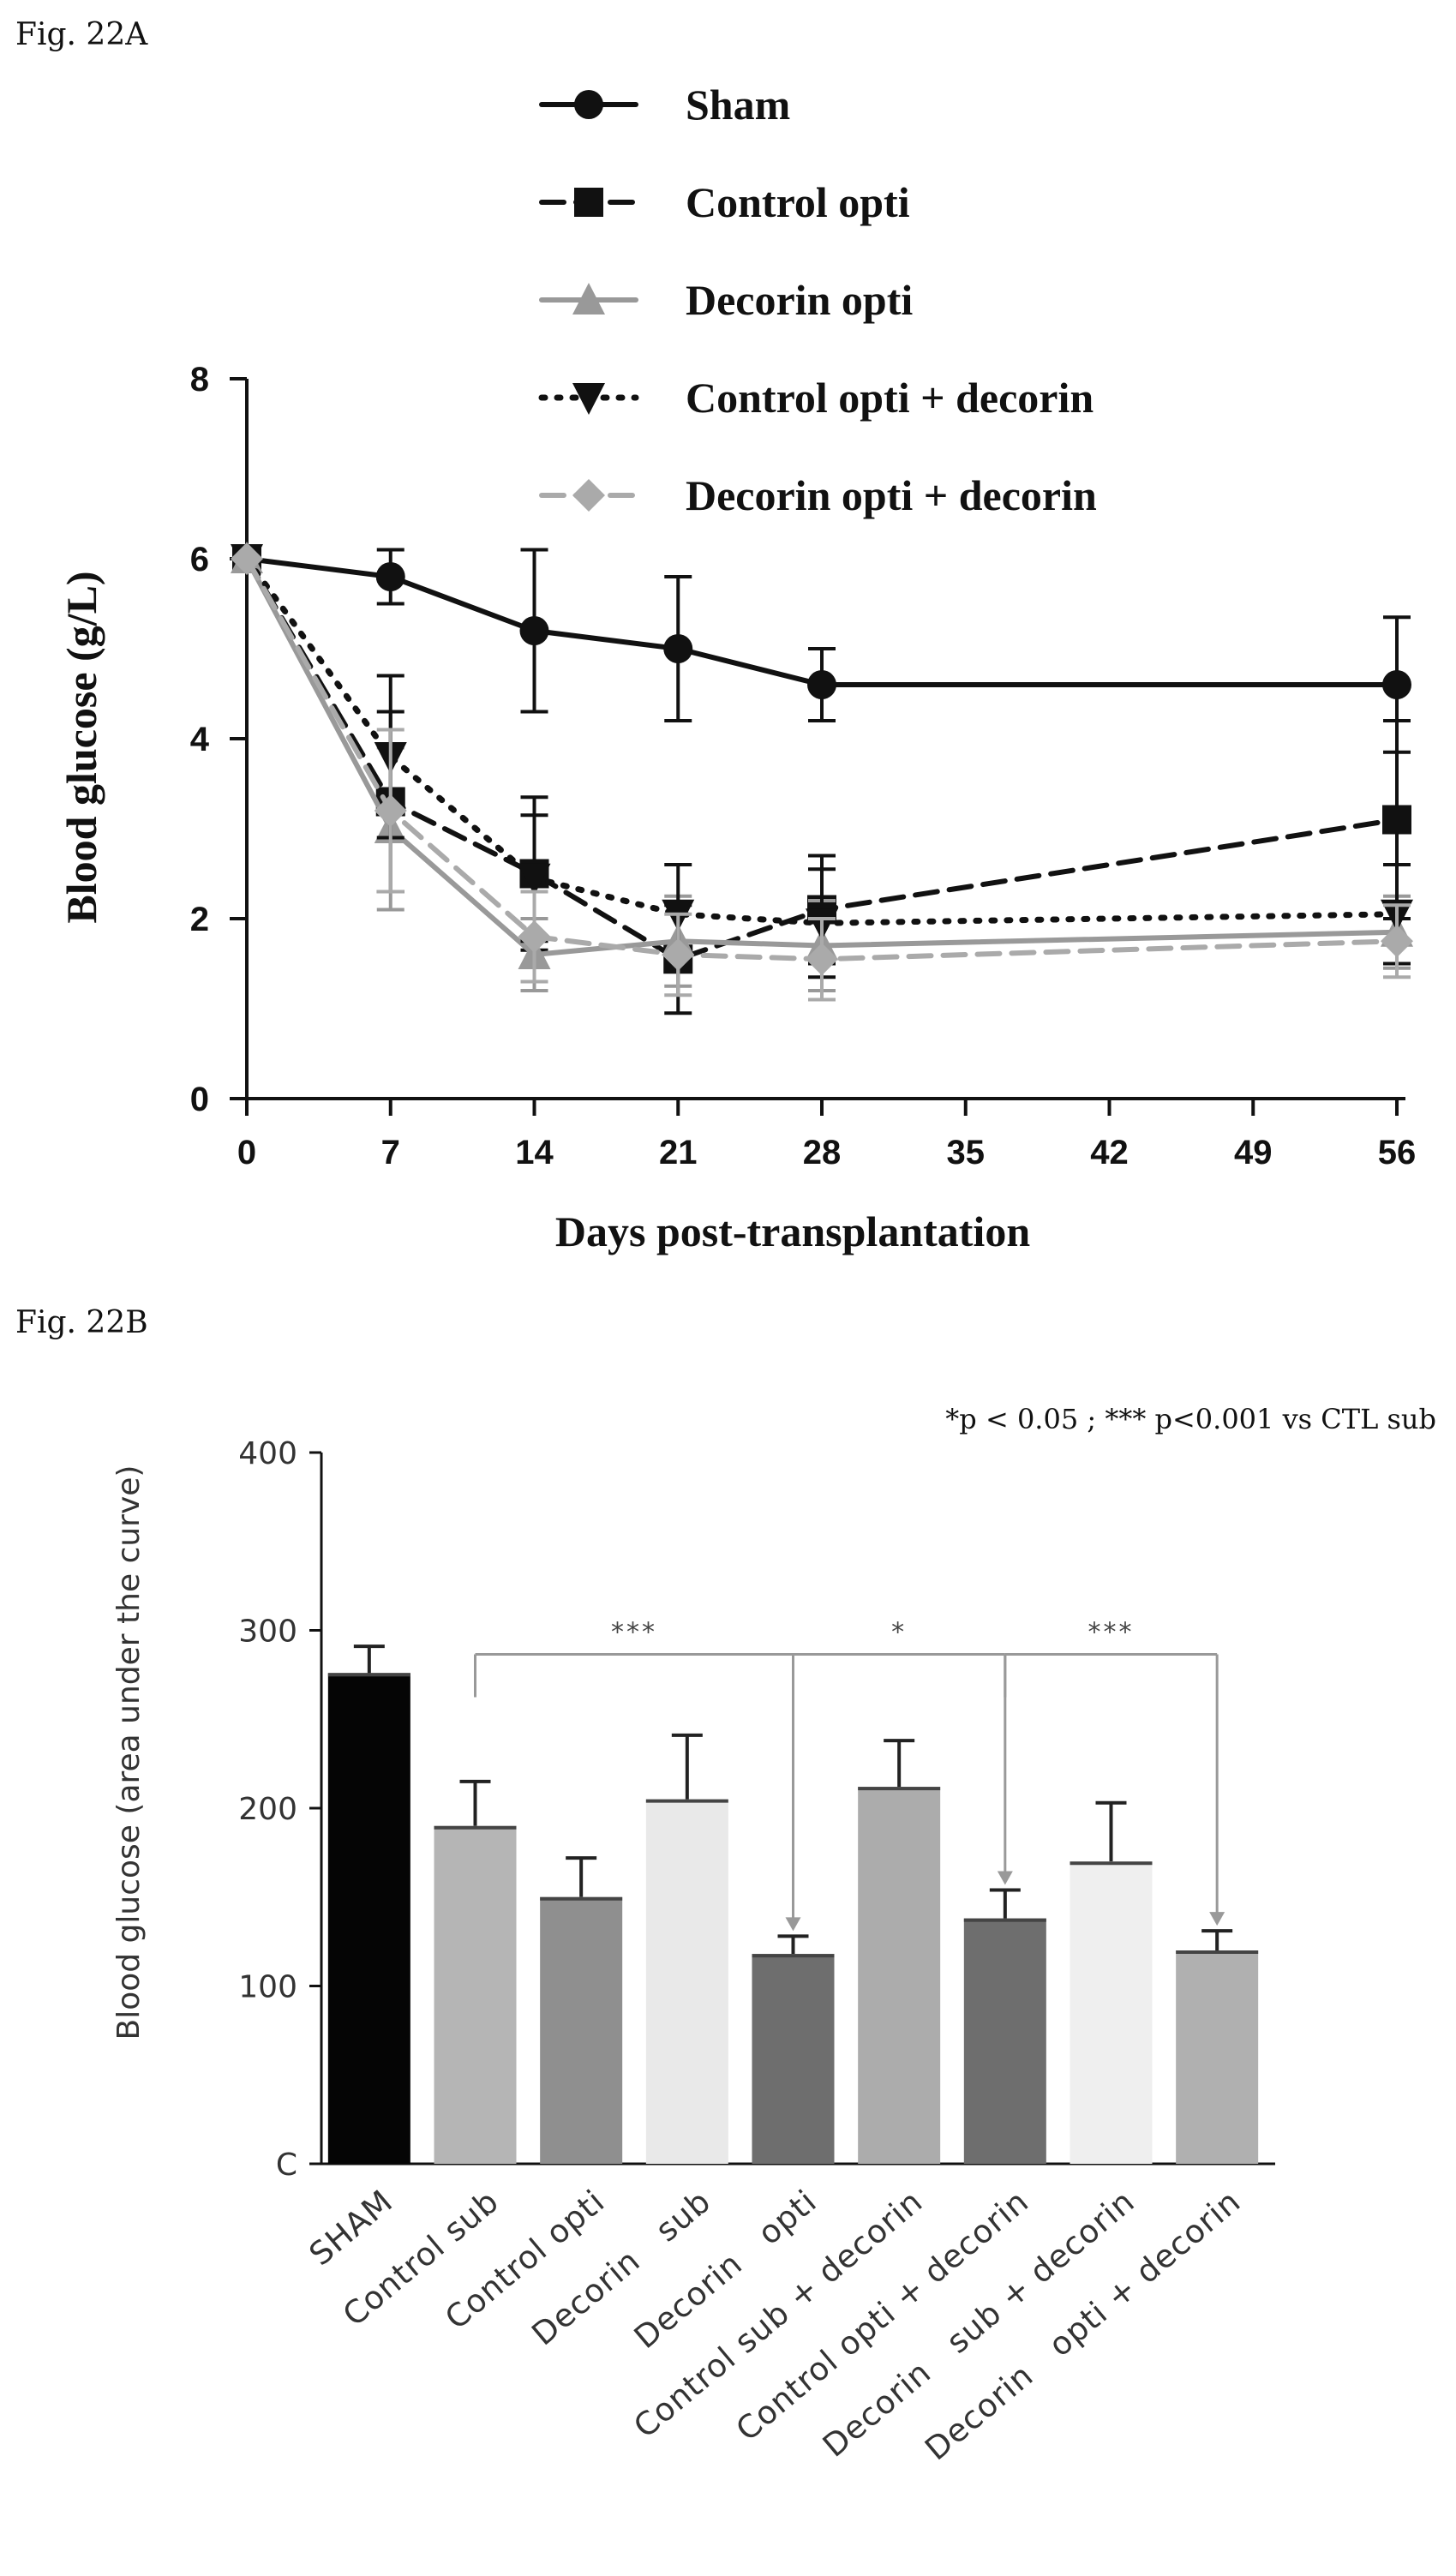  I want to click on legend-label: Control opti, so click(798, 202).